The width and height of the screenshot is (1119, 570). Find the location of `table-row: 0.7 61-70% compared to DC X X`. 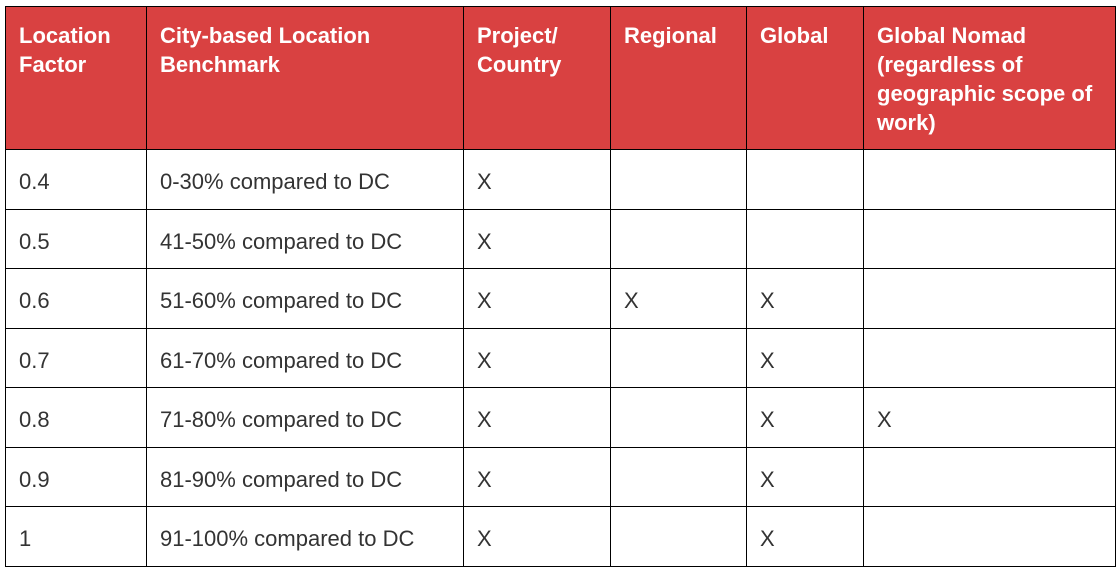

table-row: 0.7 61-70% compared to DC X X is located at coordinates (560, 357).